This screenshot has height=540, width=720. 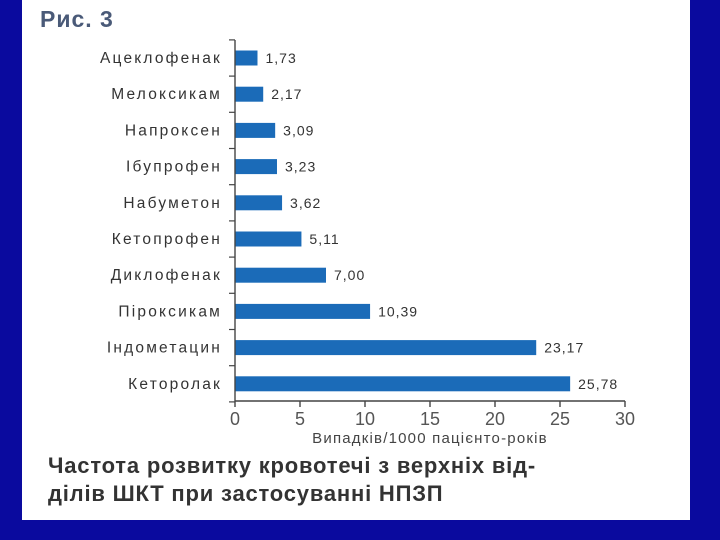 I want to click on figure-label: Рис. 3, so click(x=77, y=19).